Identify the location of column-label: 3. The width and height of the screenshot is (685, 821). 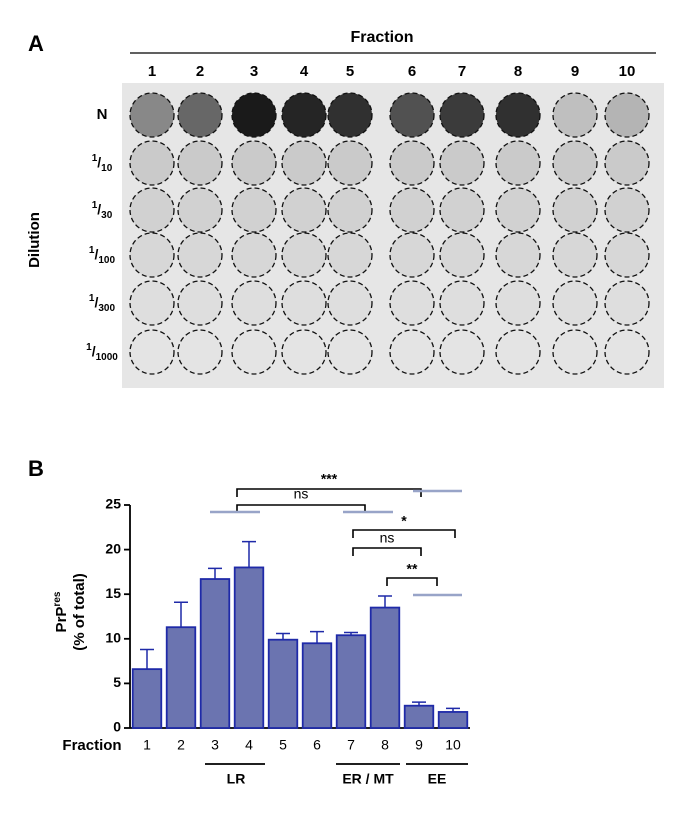
(254, 71).